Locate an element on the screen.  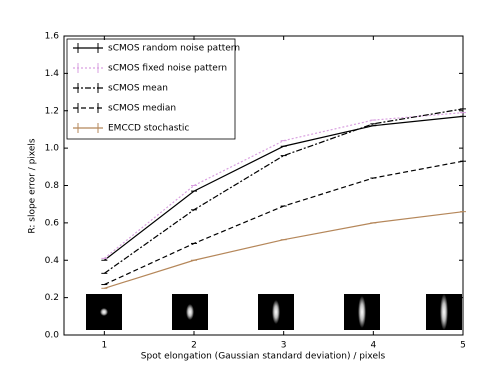
y-tick-label: 1.6 is located at coordinates (52, 37).